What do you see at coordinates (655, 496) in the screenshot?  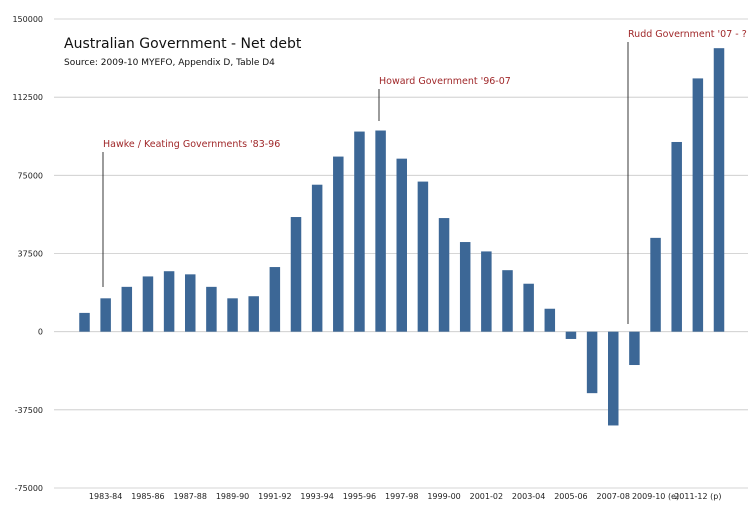 I see `x-tick-label: 2009-10 (e)` at bounding box center [655, 496].